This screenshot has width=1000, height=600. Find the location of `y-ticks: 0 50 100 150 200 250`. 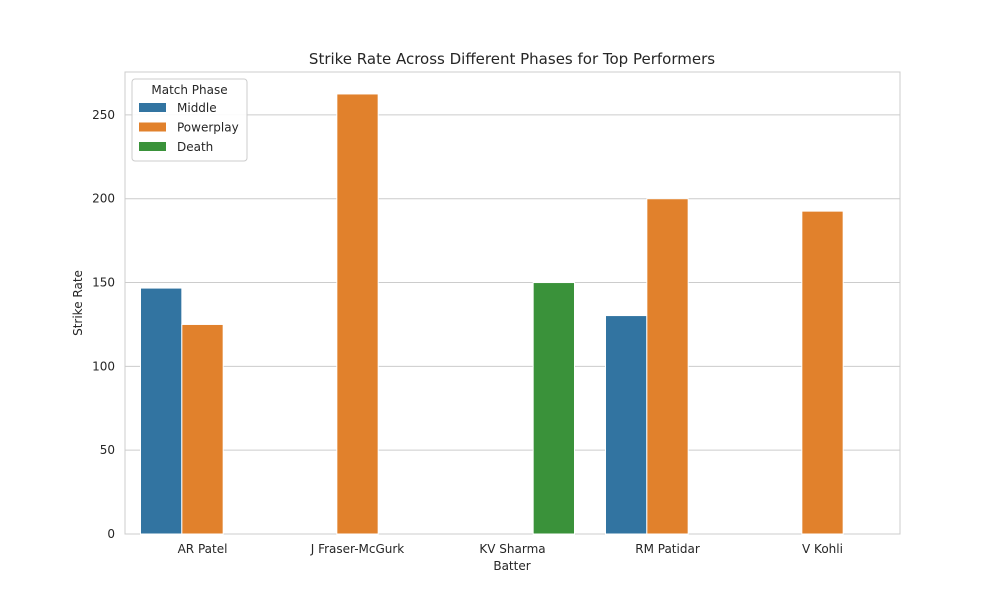

y-ticks: 0 50 100 150 200 250 is located at coordinates (103, 324).